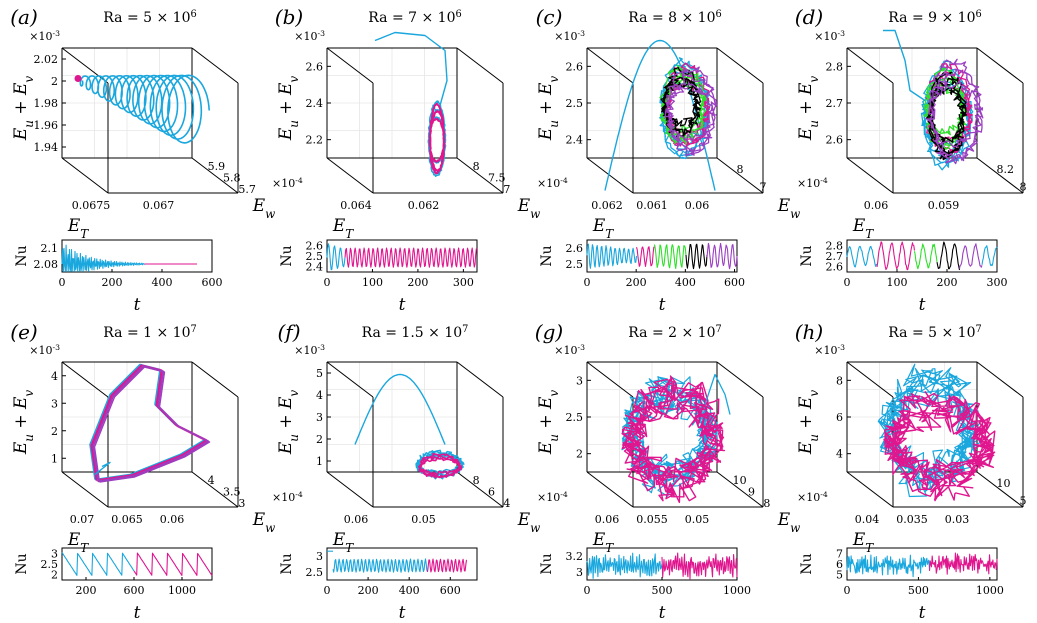 The image size is (1037, 623). Describe the element at coordinates (835, 66) in the screenshot. I see `y-tick-label: 2.8` at that location.